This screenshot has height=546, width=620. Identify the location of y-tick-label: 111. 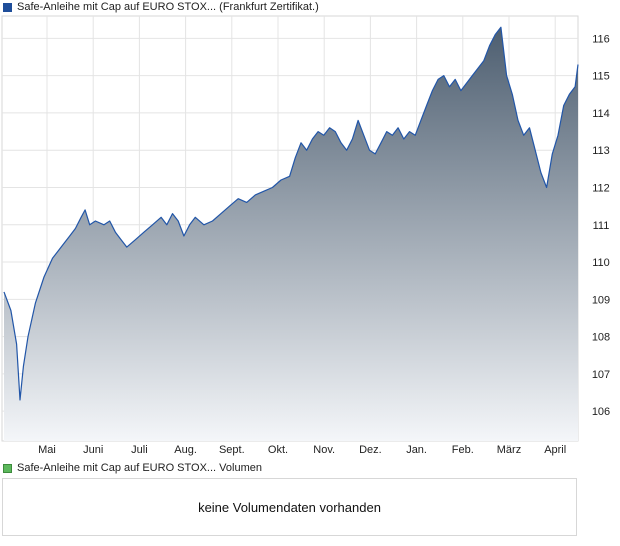
(601, 226).